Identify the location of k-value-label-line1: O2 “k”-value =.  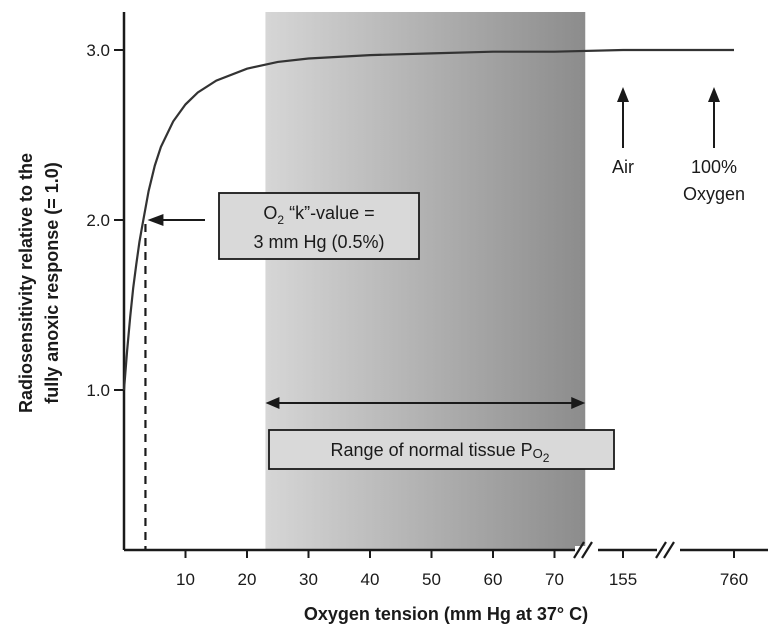
(318, 215).